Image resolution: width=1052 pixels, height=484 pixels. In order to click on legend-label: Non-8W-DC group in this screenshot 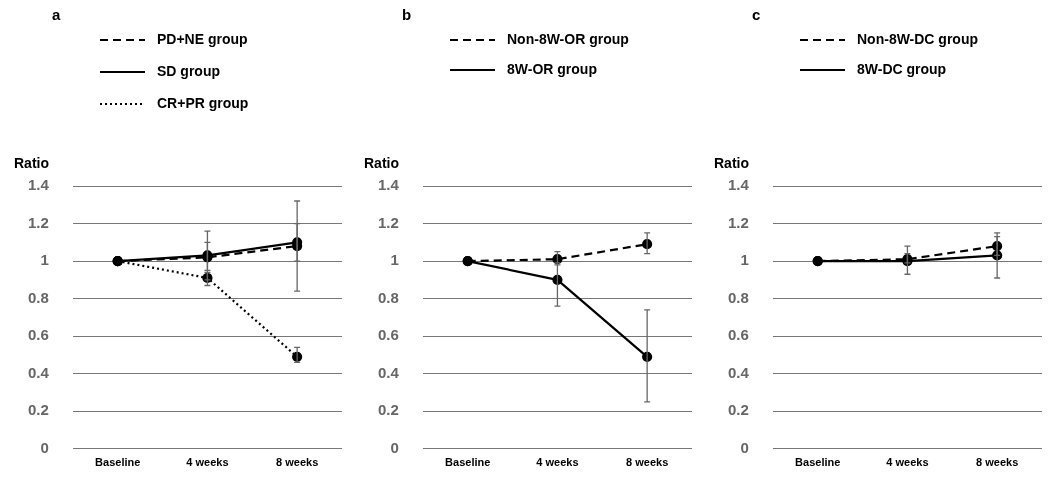, I will do `click(918, 38)`.